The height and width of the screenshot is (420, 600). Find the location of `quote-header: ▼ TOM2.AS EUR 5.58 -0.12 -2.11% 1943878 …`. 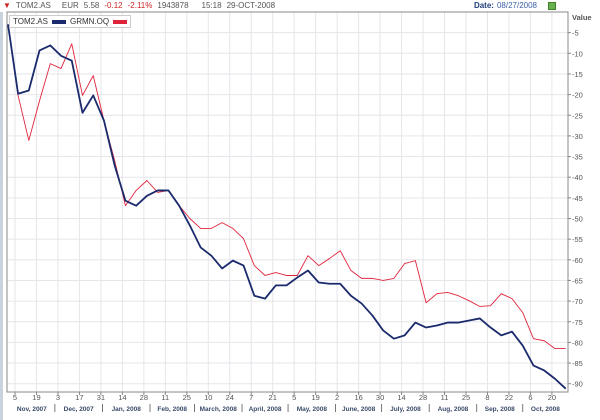

quote-header: ▼ TOM2.AS EUR 5.58 -0.12 -2.11% 1943878 … is located at coordinates (300, 6).